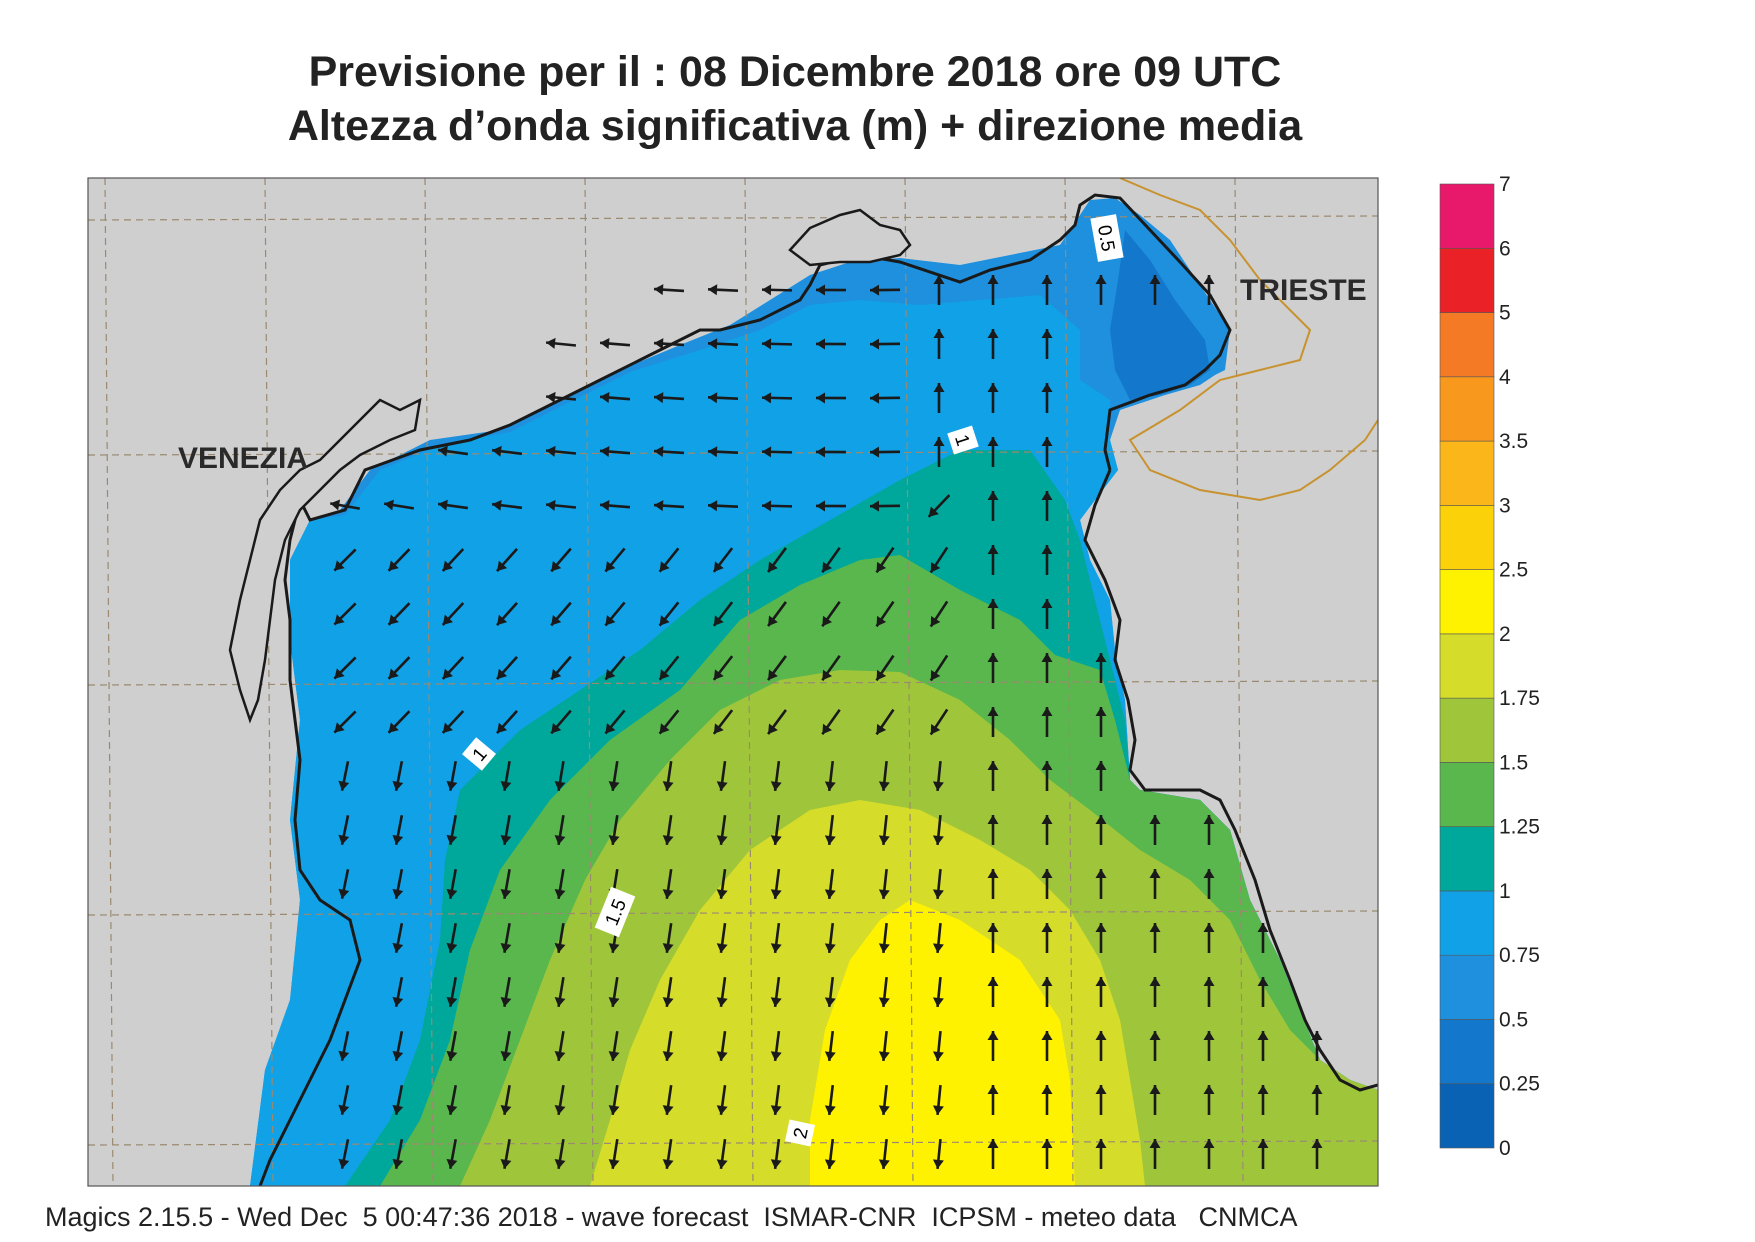  I want to click on contour-label-1-north: 1, so click(963, 440).